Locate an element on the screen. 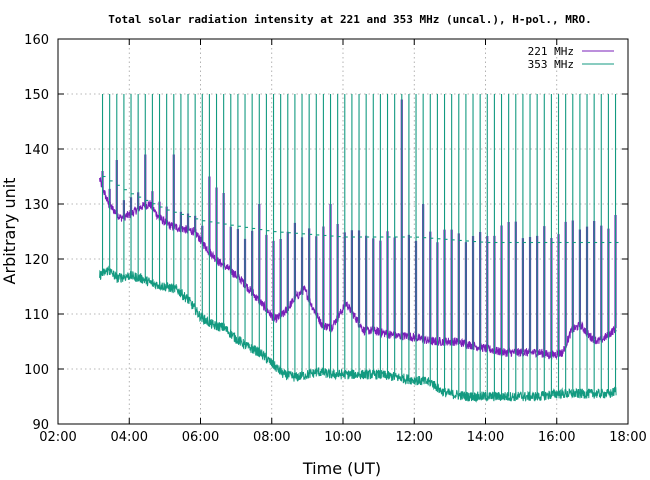 The height and width of the screenshot is (480, 650). x-tick-label: 10:00 is located at coordinates (342, 437).